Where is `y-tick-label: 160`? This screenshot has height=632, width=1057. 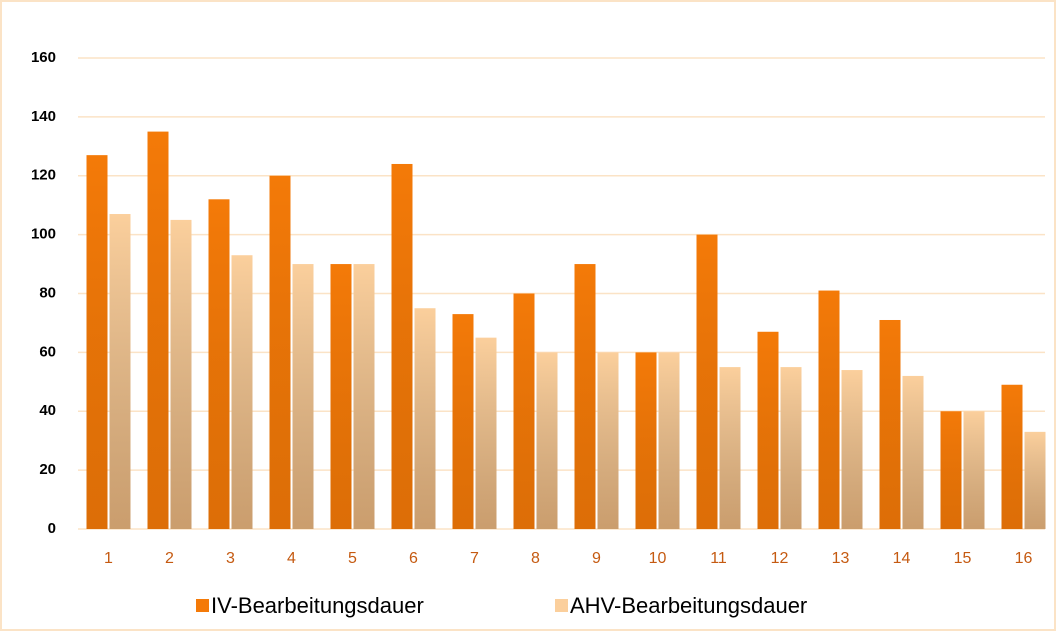 y-tick-label: 160 is located at coordinates (43, 57).